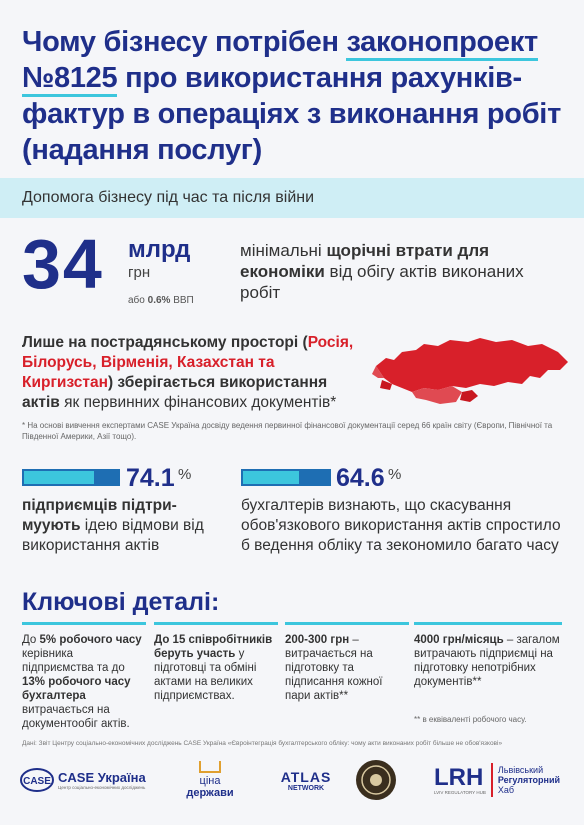  I want to click on subtitle-banner: Допомога бізнесу під час та після війни, so click(292, 198).